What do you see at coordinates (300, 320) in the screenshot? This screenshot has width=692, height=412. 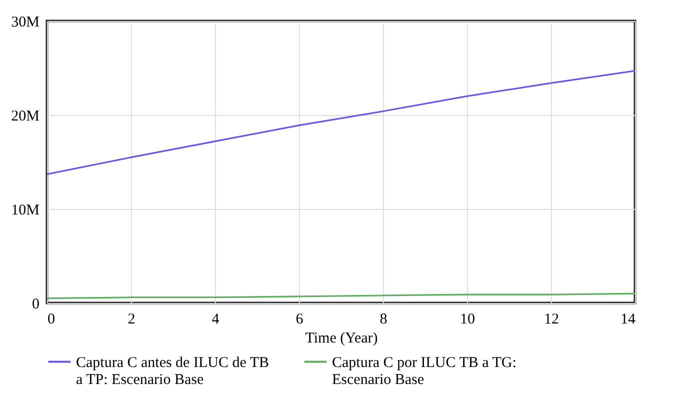 I see `x-tick-label: 6` at bounding box center [300, 320].